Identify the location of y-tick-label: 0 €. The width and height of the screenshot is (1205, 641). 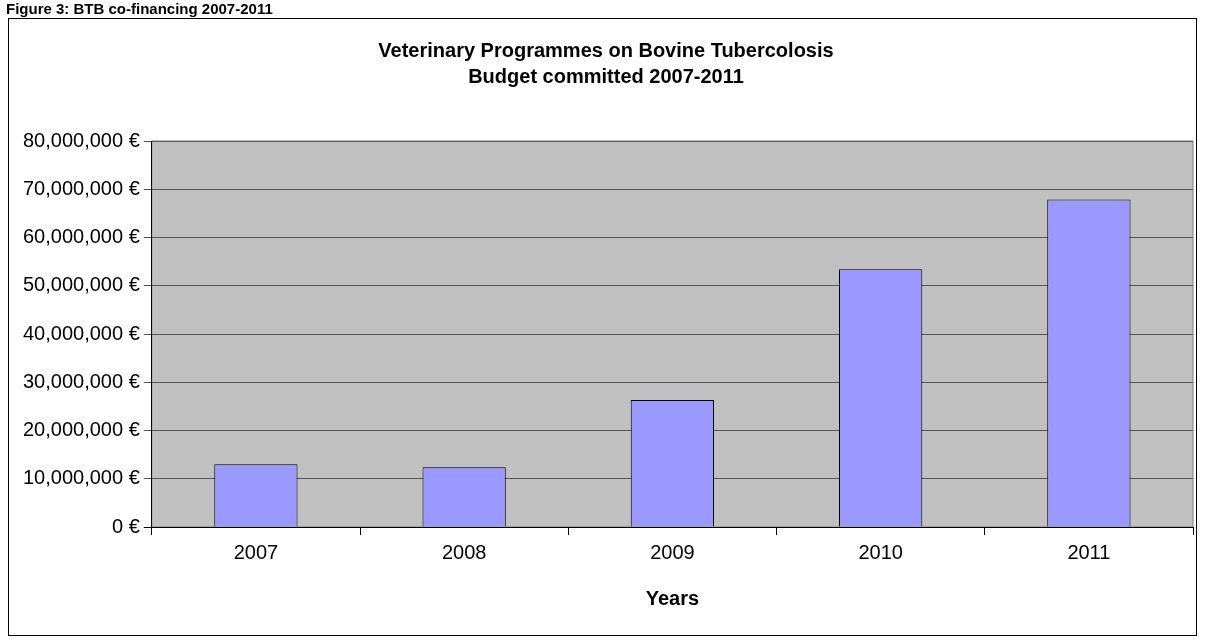
(125, 525).